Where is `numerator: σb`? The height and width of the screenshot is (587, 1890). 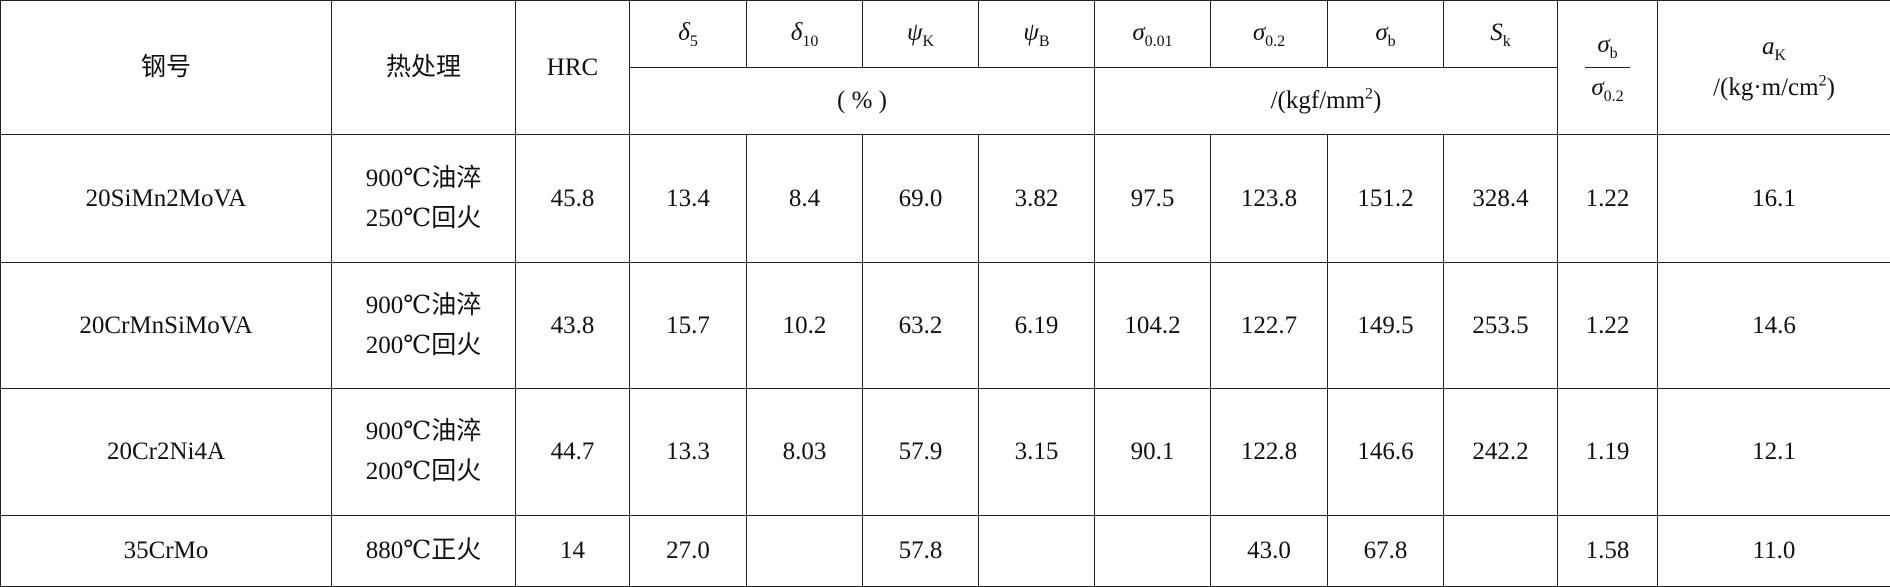 numerator: σb is located at coordinates (1607, 46).